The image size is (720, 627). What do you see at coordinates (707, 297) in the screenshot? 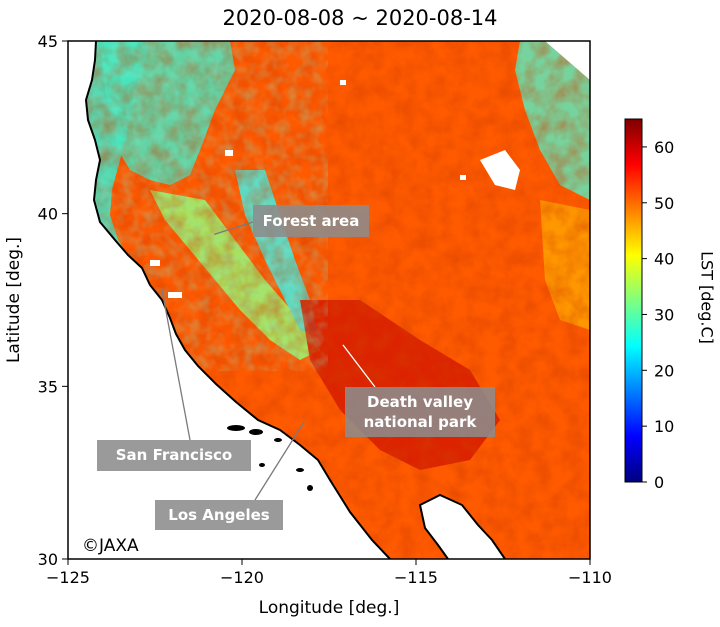
I see `colorbar-label: LST [deg.C]` at bounding box center [707, 297].